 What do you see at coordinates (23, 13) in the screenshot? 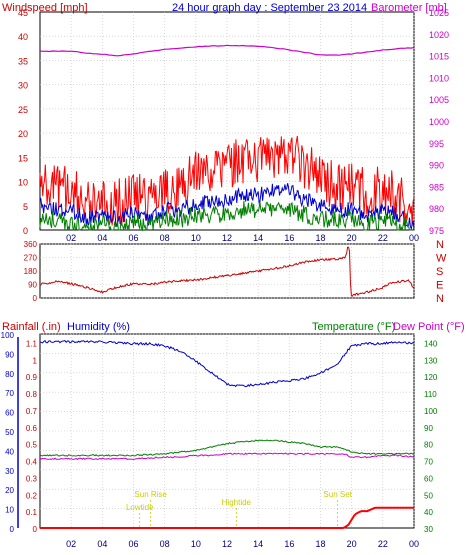
I see `windspeed-tick-label: 45` at bounding box center [23, 13].